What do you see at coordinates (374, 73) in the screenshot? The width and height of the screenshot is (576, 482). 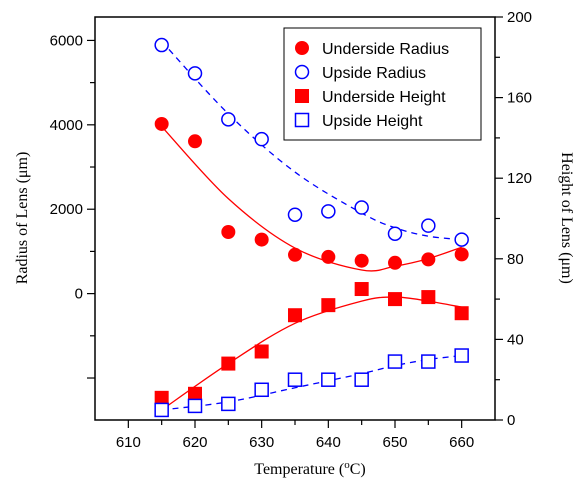 I see `legend-label: Upside Radius` at bounding box center [374, 73].